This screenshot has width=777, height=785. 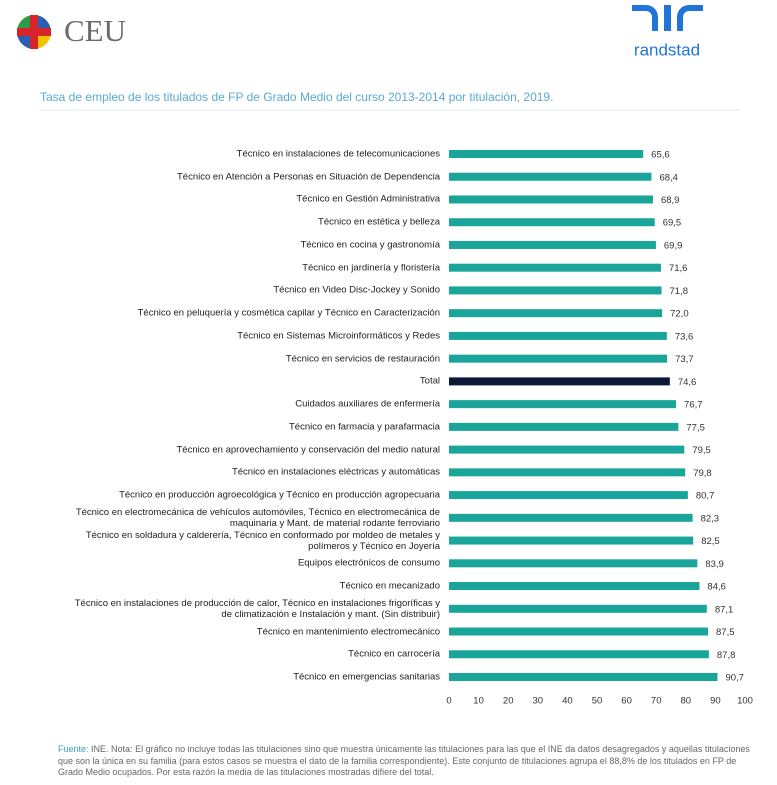 What do you see at coordinates (724, 609) in the screenshot?
I see `value-label: 87,1` at bounding box center [724, 609].